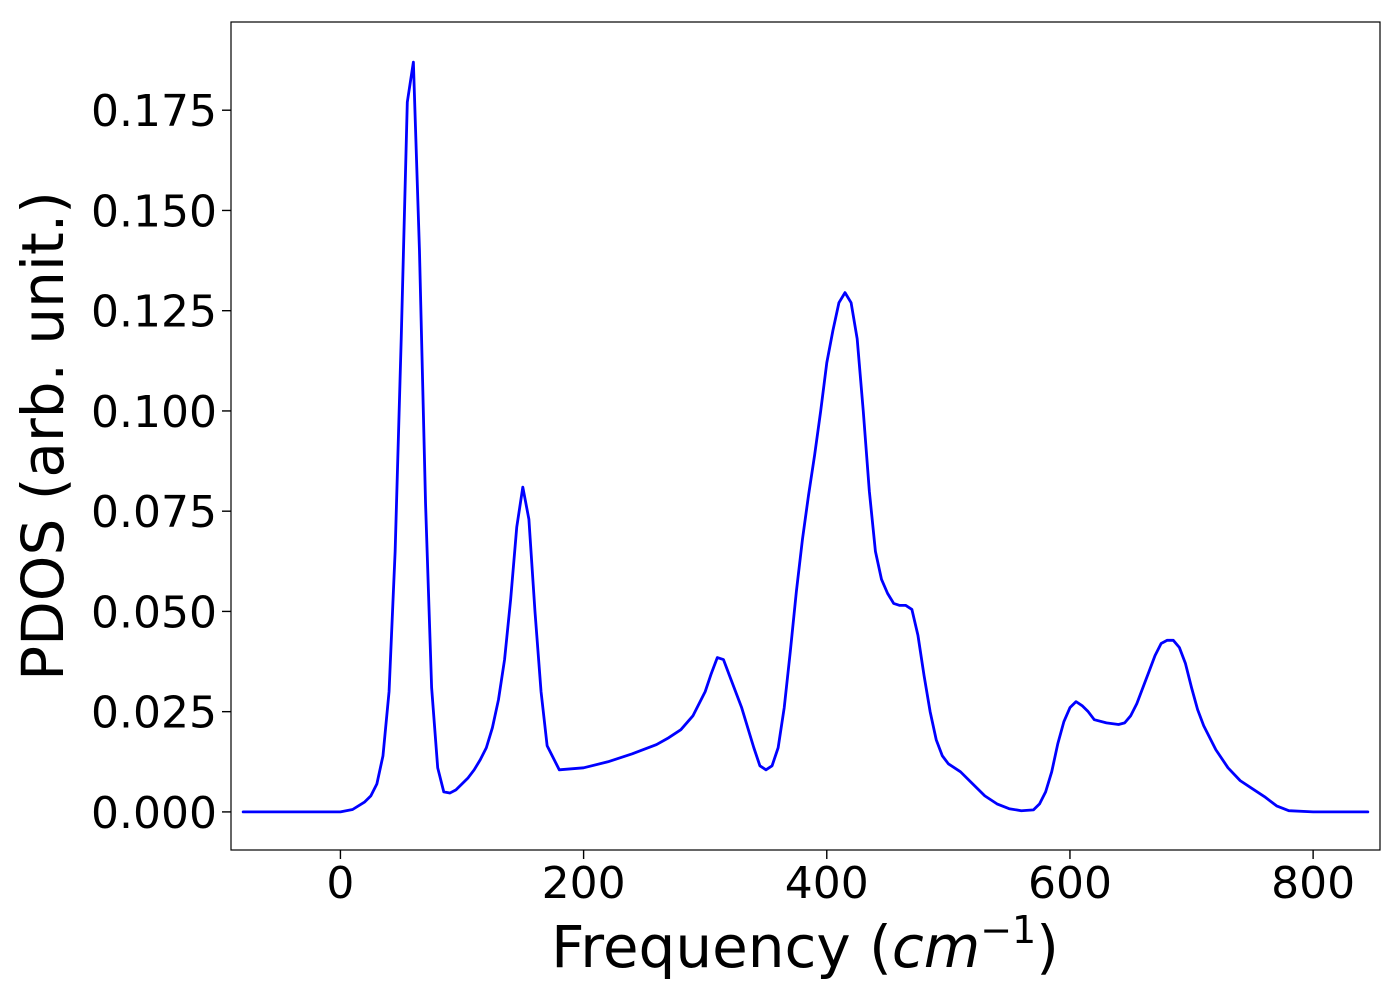 The height and width of the screenshot is (1000, 1400). I want to click on x-axis-unit-exponent: −1, so click(1008, 930).